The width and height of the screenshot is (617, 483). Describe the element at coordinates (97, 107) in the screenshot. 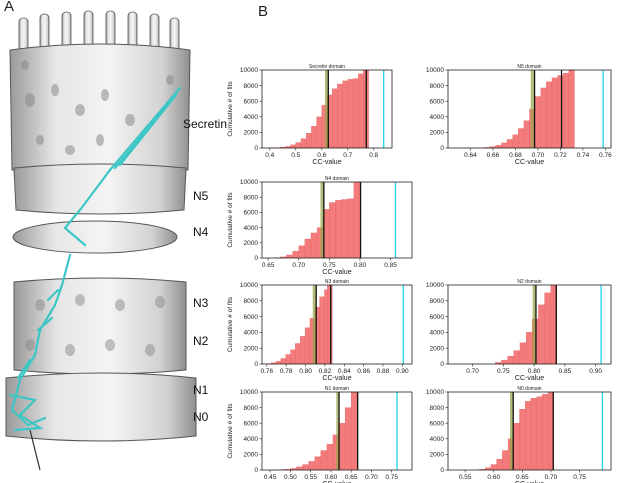

I see `secretin-holes` at that location.